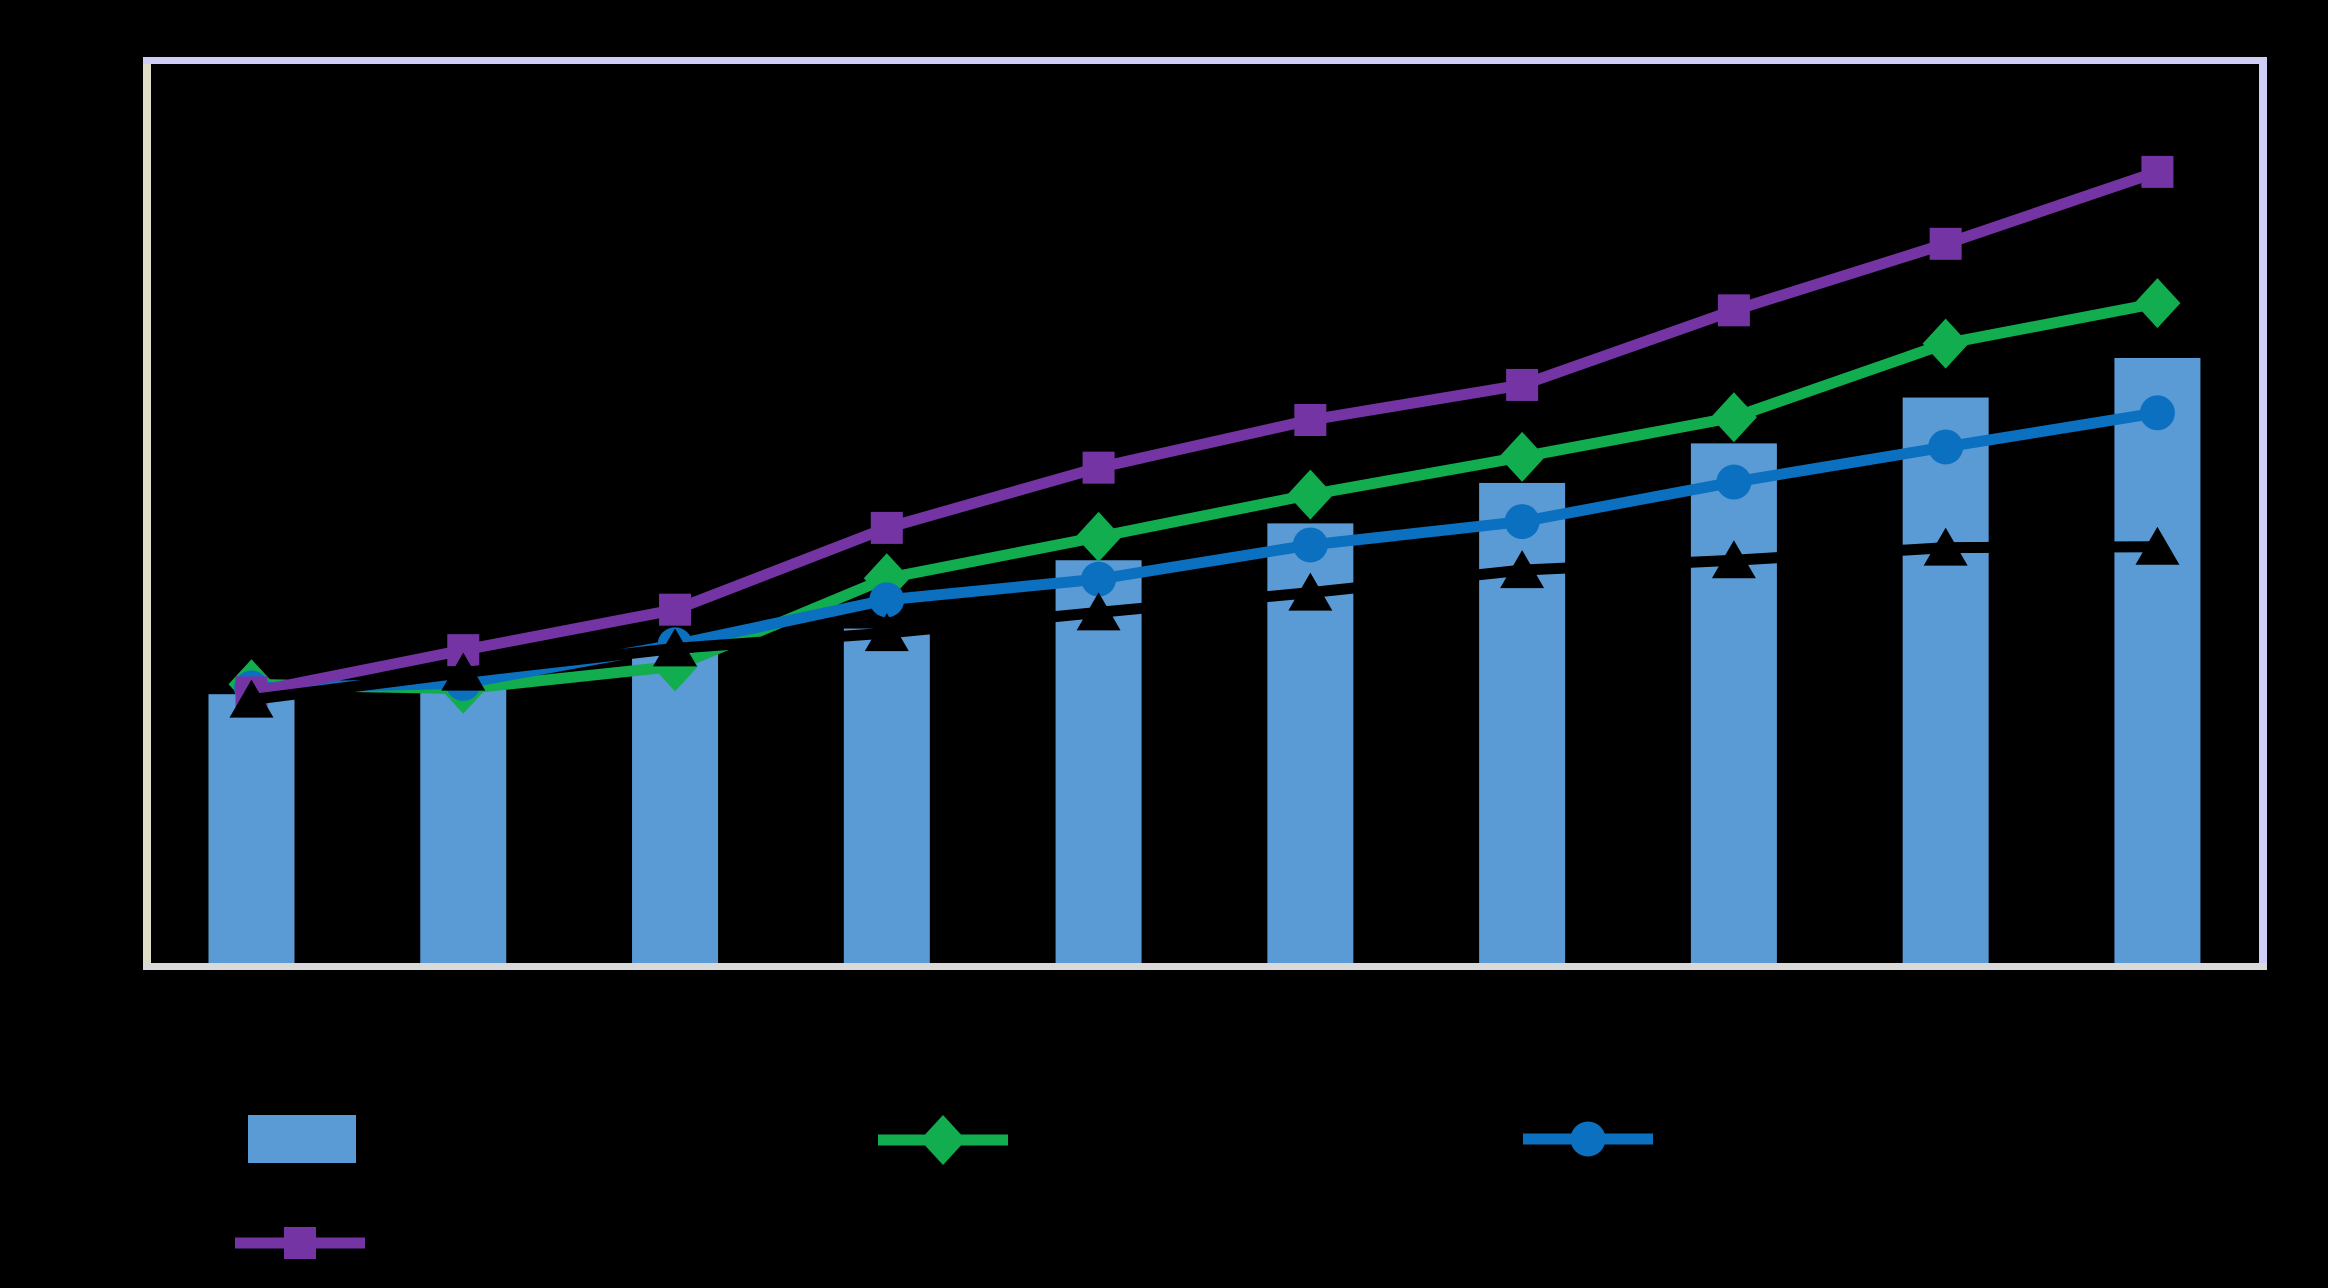  What do you see at coordinates (944, 1188) in the screenshot?
I see `chart-legend` at bounding box center [944, 1188].